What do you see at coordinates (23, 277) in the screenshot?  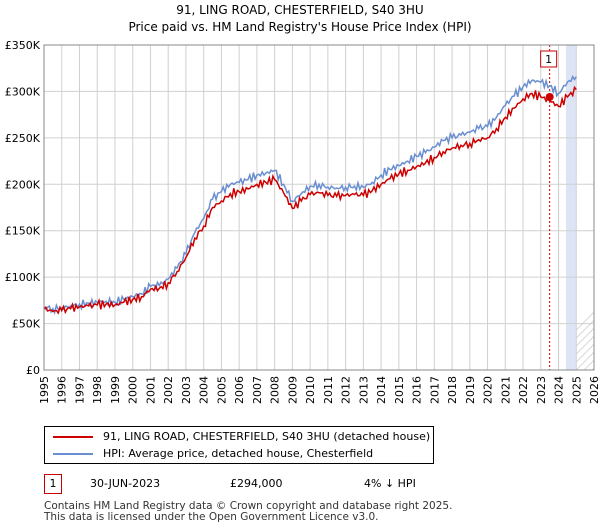 I see `y-tick-label: £100K` at bounding box center [23, 277].